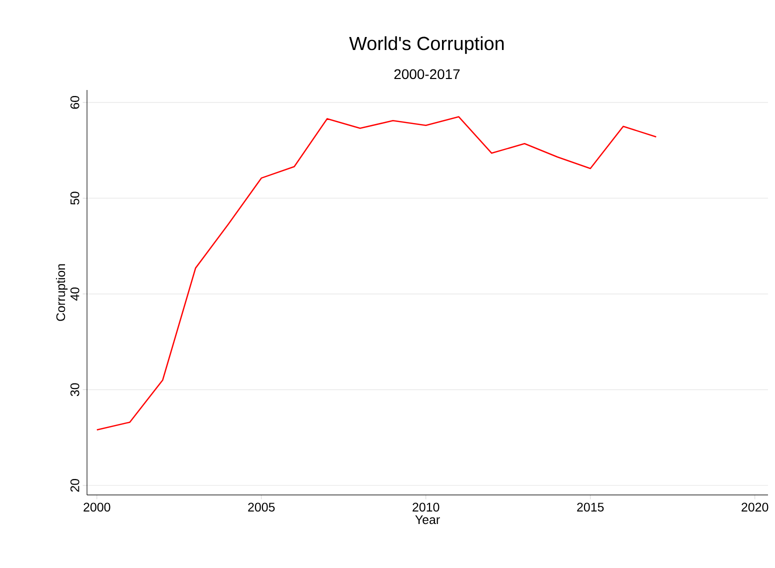 The image size is (775, 568). I want to click on chart-subtitle: 2000-2017, so click(427, 74).